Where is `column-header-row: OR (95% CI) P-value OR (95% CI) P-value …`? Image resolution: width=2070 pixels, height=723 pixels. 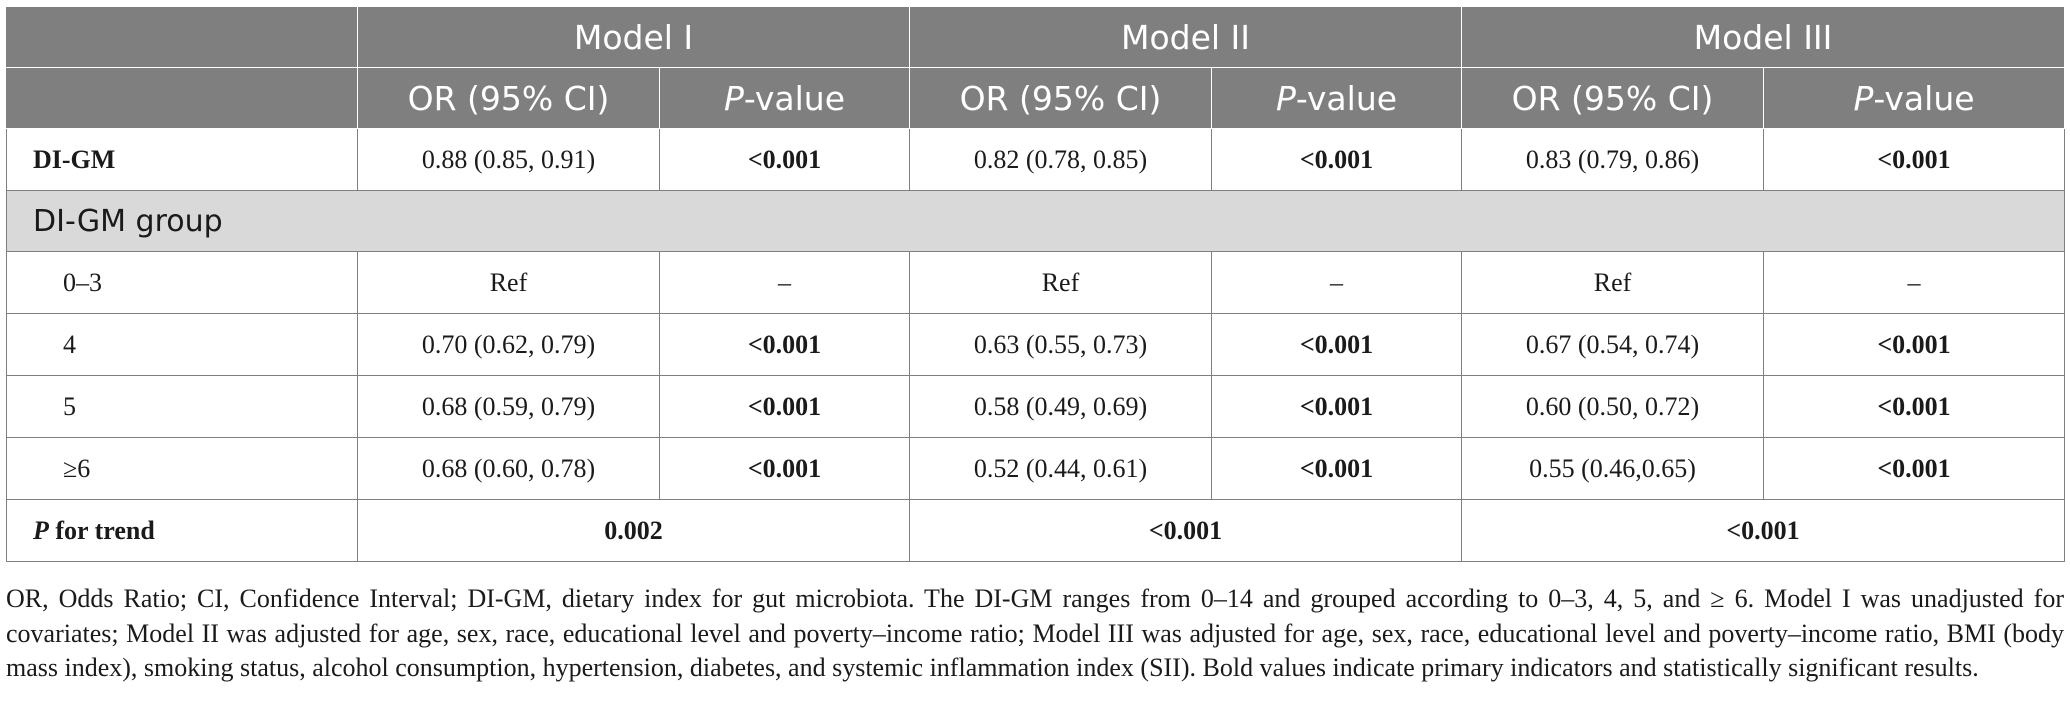
column-header-row: OR (95% CI) P-value OR (95% CI) P-value … is located at coordinates (1036, 98).